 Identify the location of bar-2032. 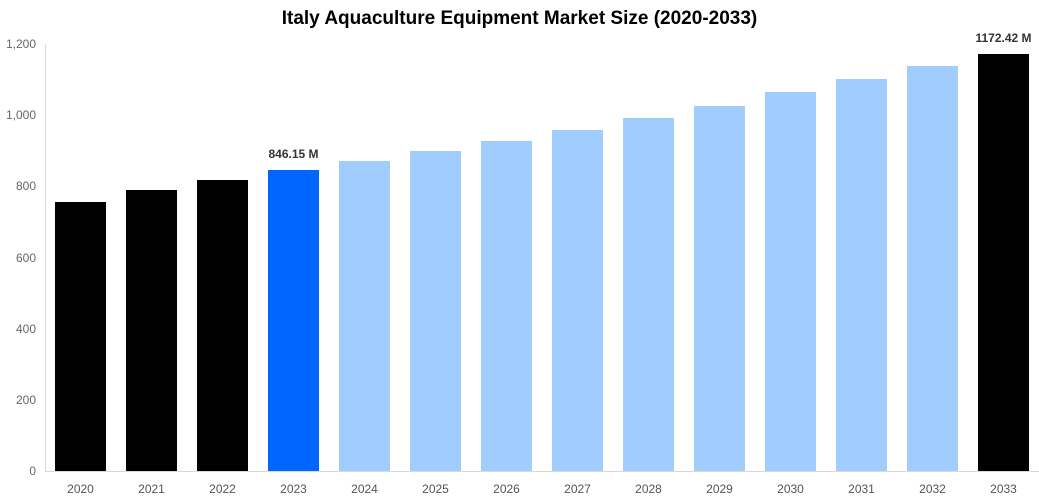
(932, 268).